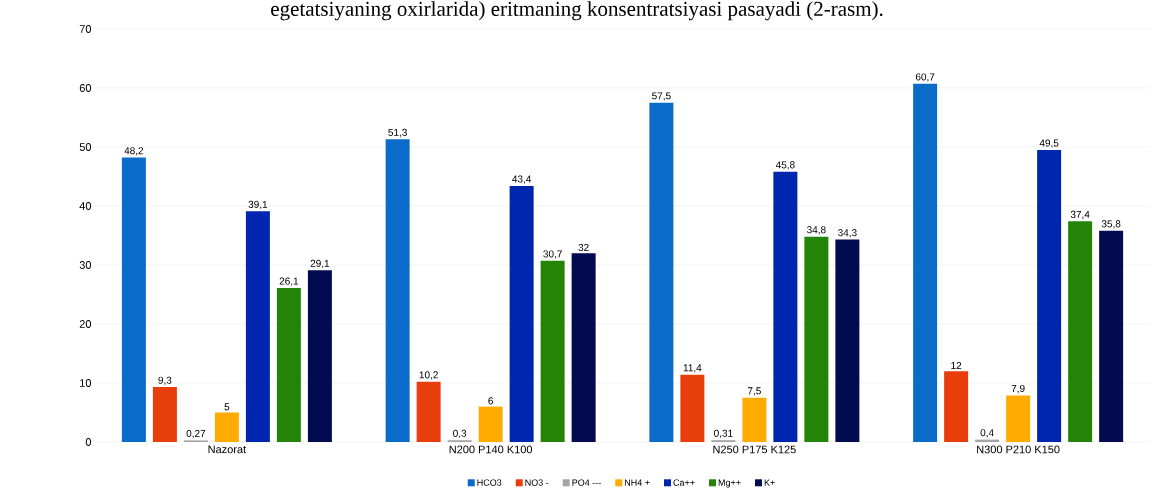 The height and width of the screenshot is (494, 1155). What do you see at coordinates (684, 482) in the screenshot?
I see `legend-label: Ca++` at bounding box center [684, 482].